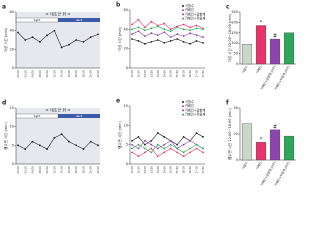 The width and height of the screenshot is (320, 240). What do you see at coordinates (12, 49) in the screenshot?
I see `y-tick-label: 20` at bounding box center [12, 49].